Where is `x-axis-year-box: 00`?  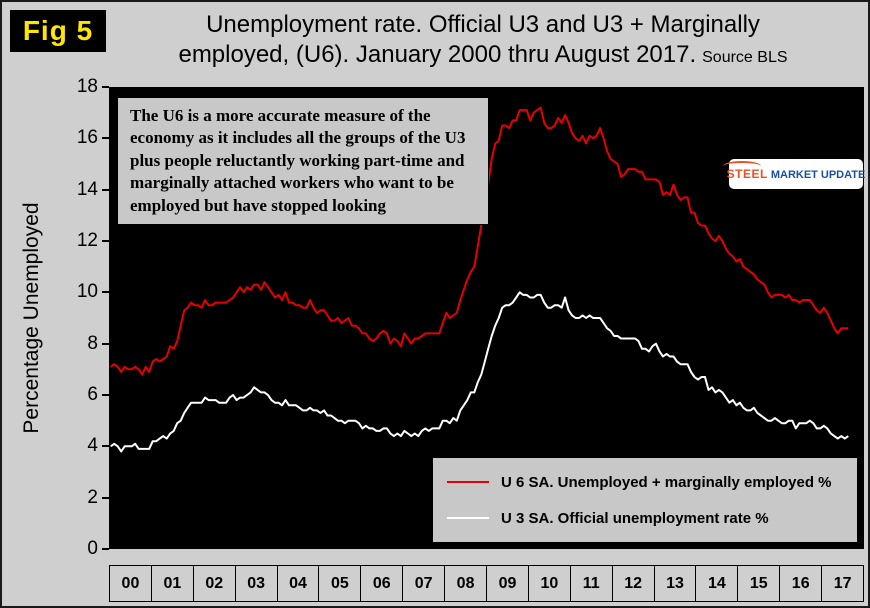 x-axis-year-box: 00 is located at coordinates (130, 583).